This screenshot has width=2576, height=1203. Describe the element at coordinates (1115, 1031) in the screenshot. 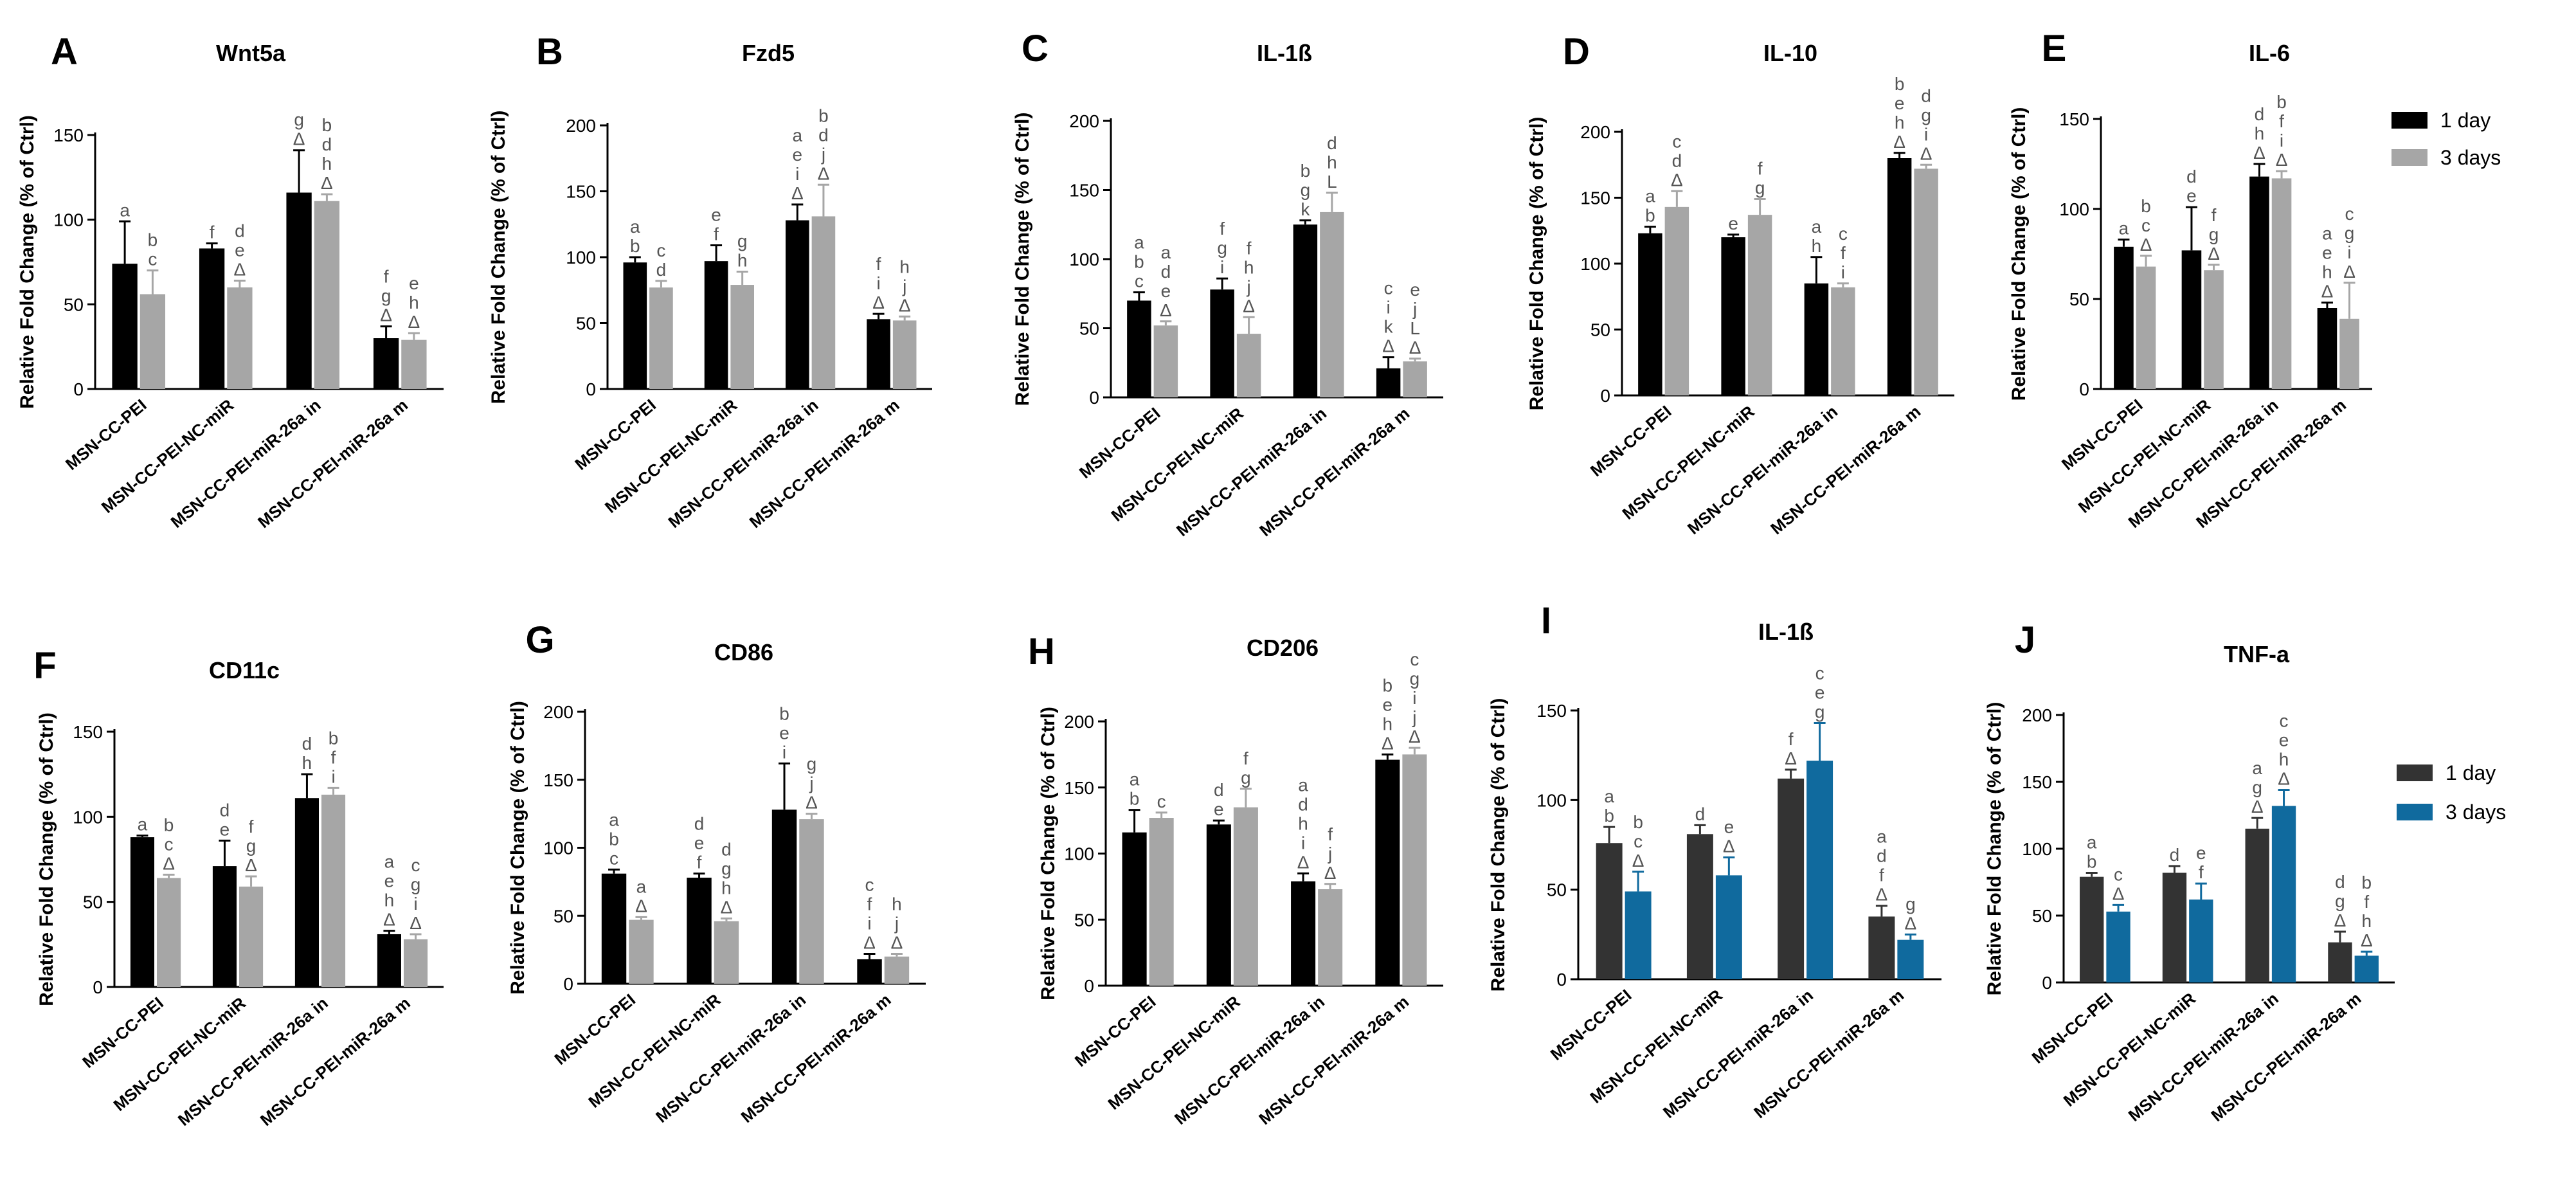

I see `x-tick-label: MSN-CC-PEI` at that location.